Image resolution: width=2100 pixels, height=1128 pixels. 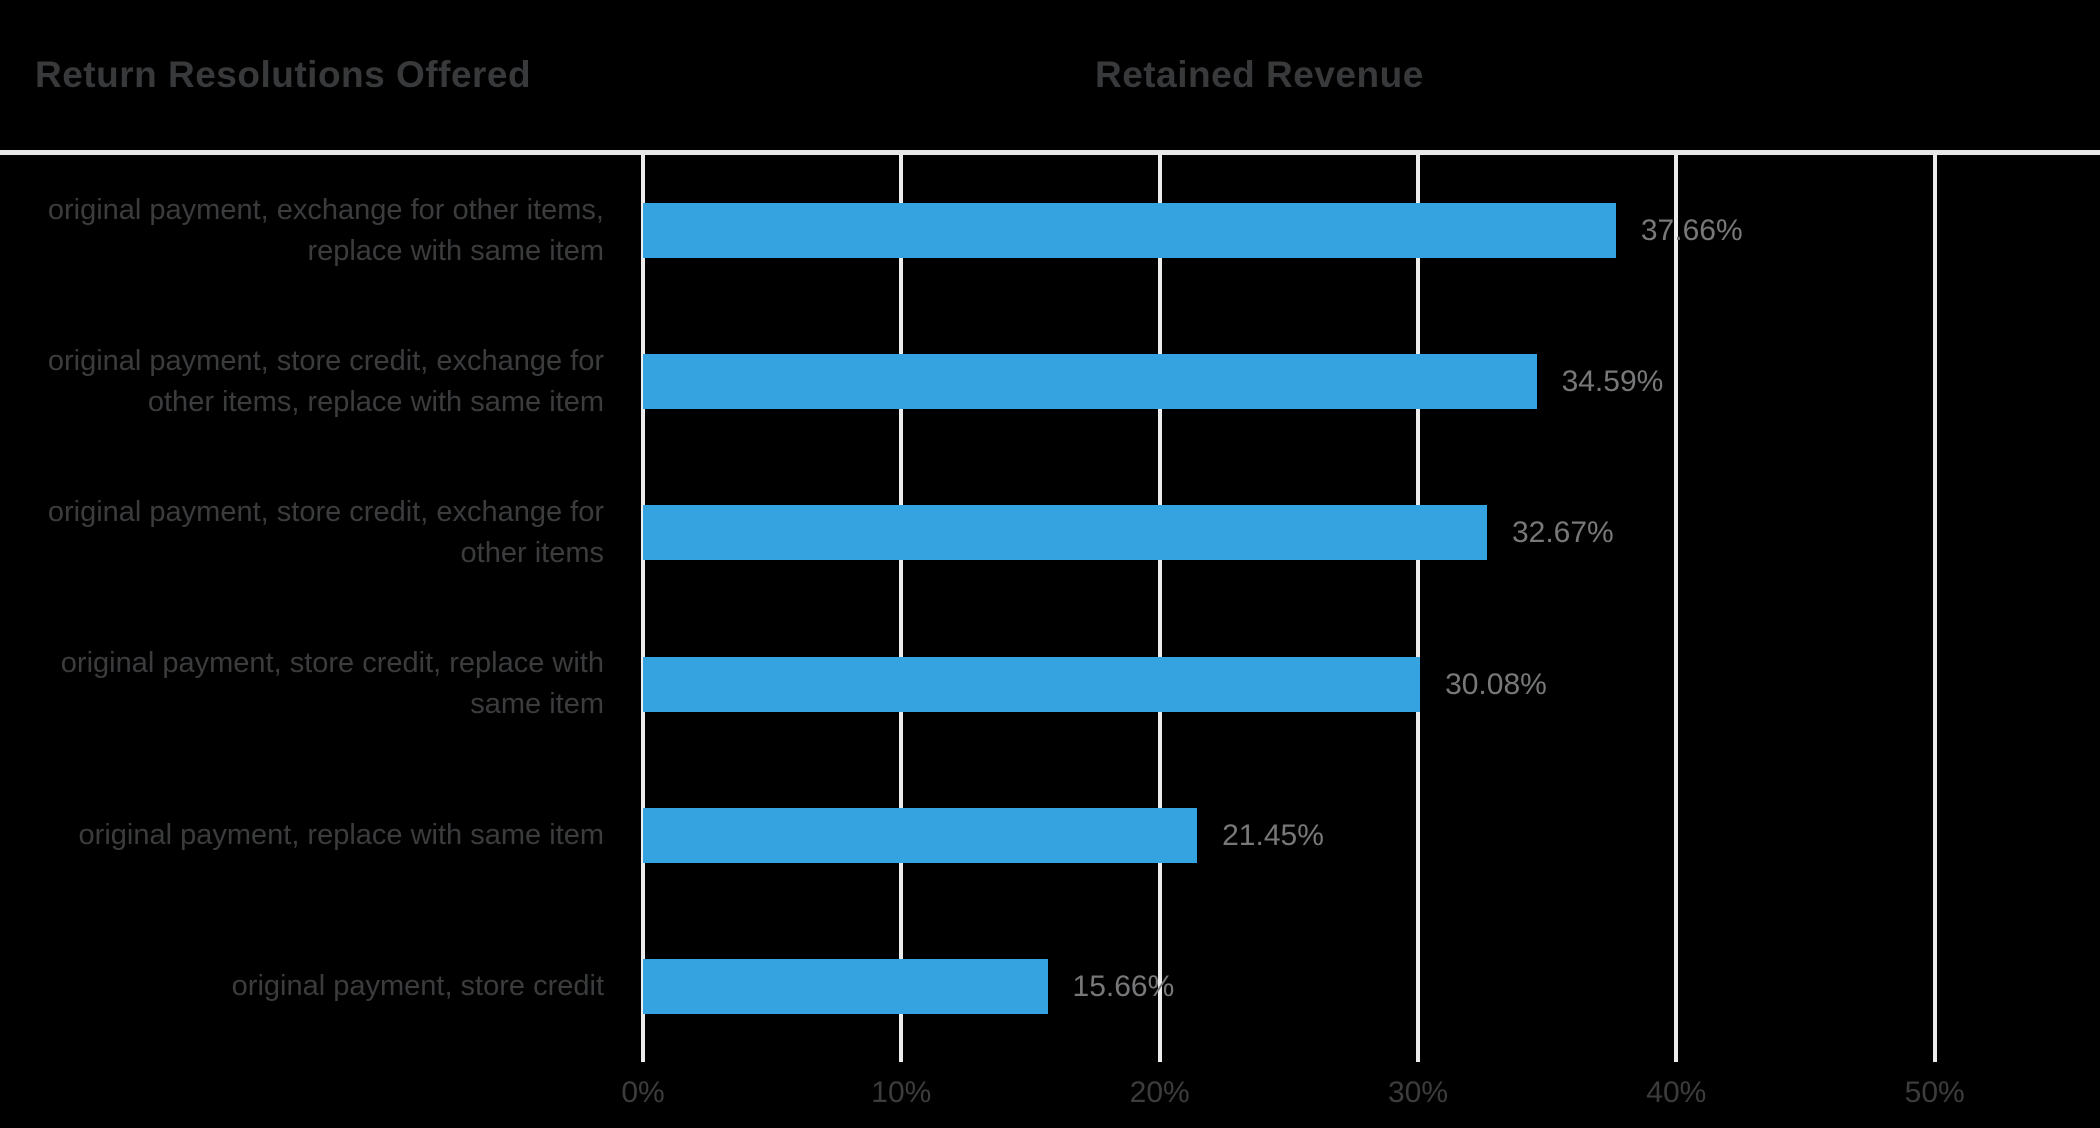 I want to click on category-label: original payment, replace with same item, so click(x=341, y=834).